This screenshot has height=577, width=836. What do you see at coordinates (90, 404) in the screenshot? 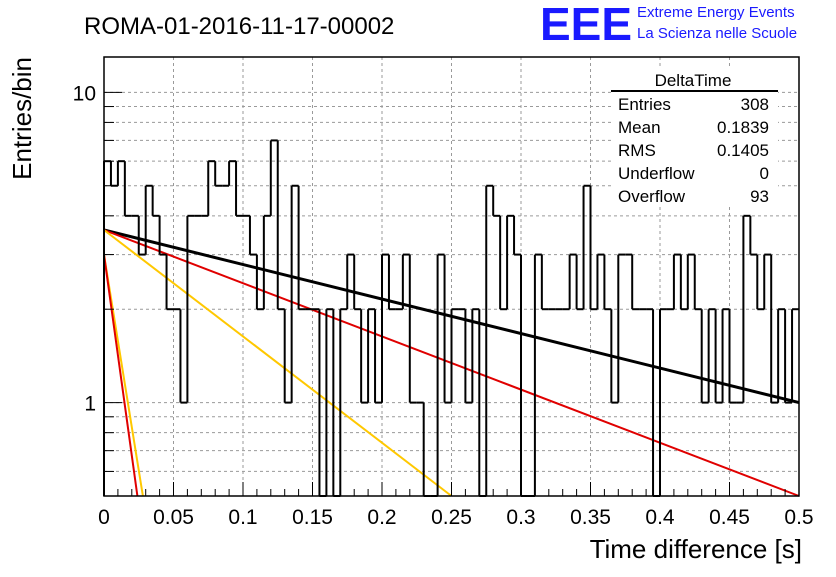
I see `y-tick-label: 1` at bounding box center [90, 404].